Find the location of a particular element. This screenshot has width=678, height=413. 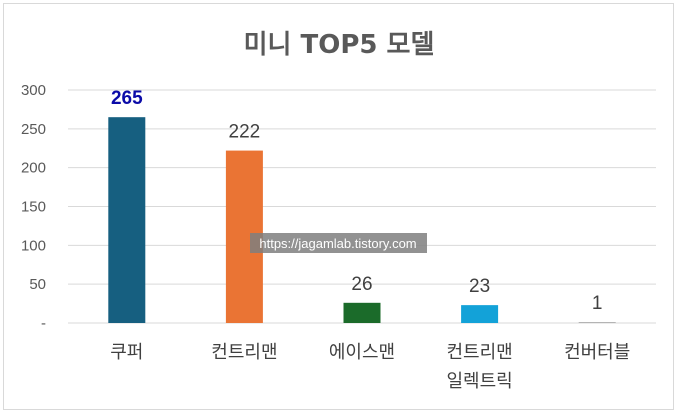

y-tick-label: 150 is located at coordinates (33, 207).